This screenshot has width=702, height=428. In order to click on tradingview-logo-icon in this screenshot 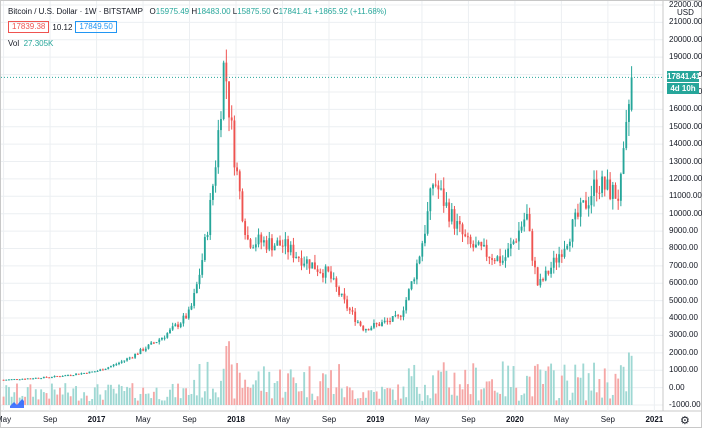, I will do `click(17, 403)`.